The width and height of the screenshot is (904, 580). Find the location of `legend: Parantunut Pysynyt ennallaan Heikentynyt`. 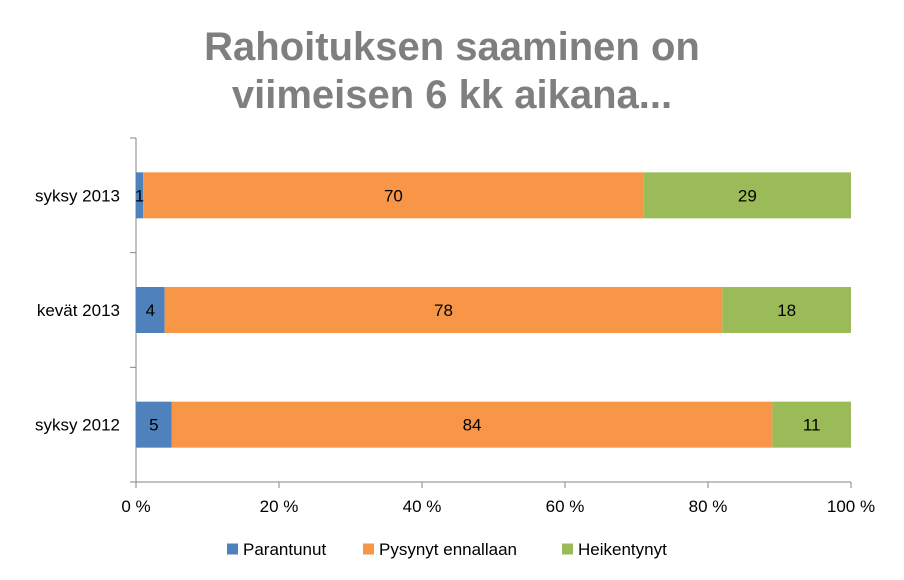

legend: Parantunut Pysynyt ennallaan Heikentynyt is located at coordinates (447, 549).